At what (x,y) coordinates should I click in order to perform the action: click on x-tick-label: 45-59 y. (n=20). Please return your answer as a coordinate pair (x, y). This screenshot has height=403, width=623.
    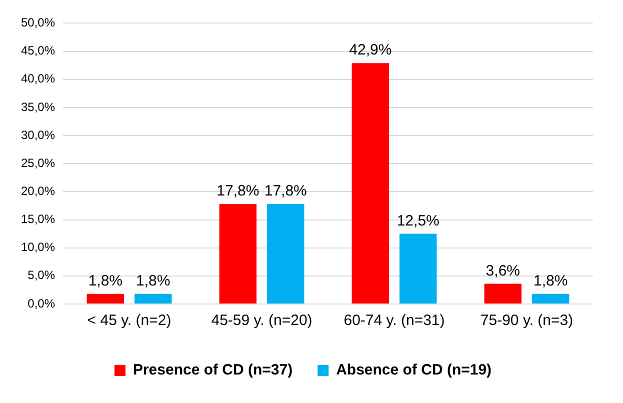
    Looking at the image, I should click on (261, 321).